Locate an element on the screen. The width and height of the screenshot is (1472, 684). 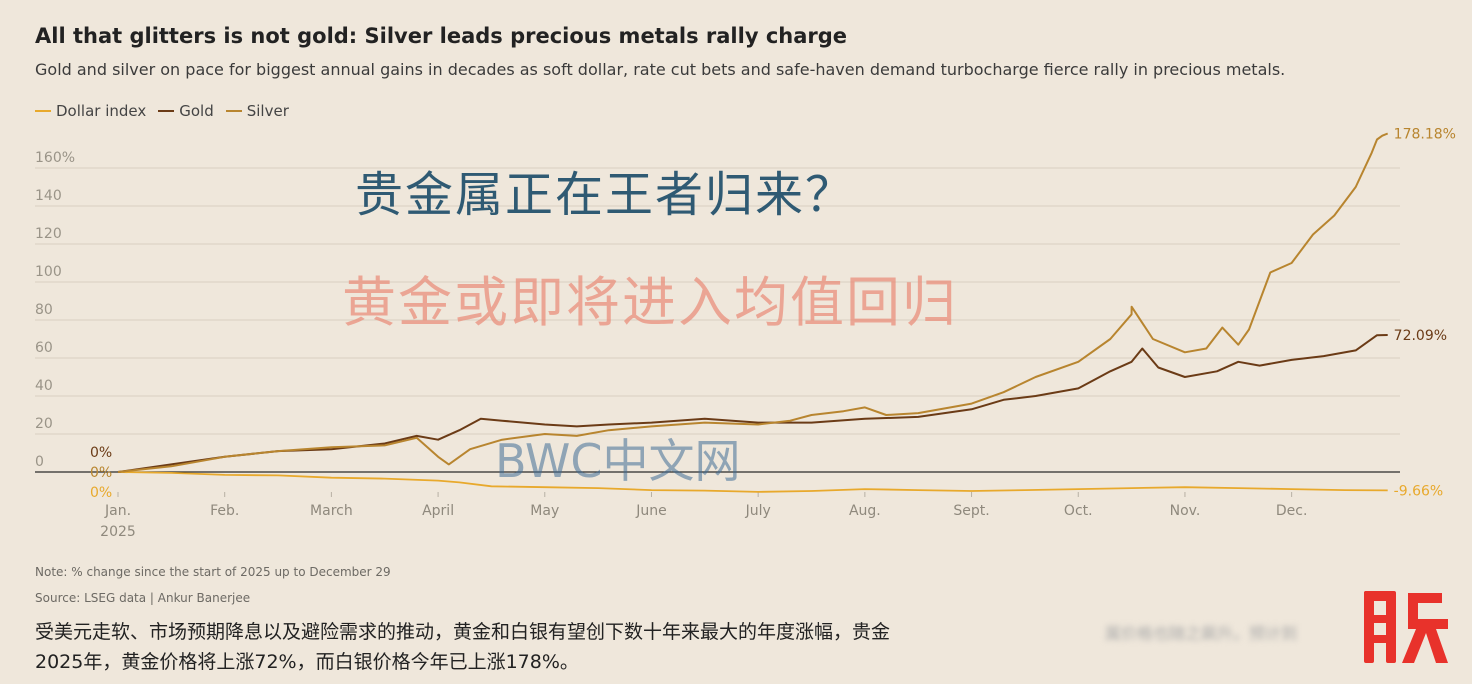
x-tick-label: Oct. is located at coordinates (1078, 511).